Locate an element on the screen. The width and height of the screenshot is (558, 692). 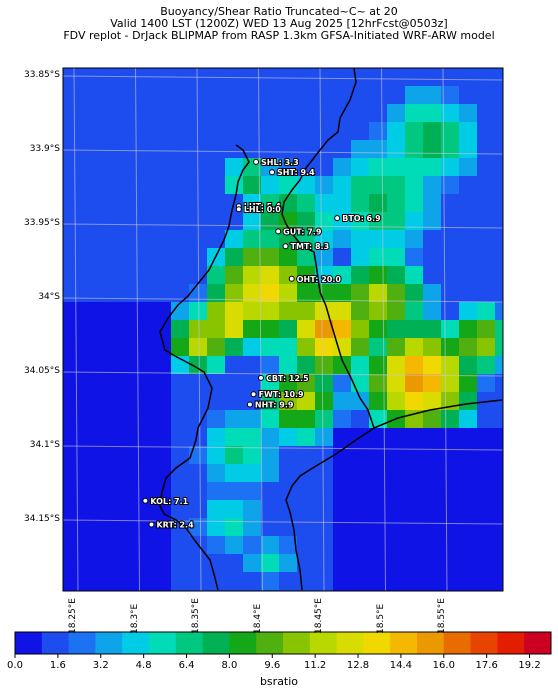
station-marker is located at coordinates (238, 209).